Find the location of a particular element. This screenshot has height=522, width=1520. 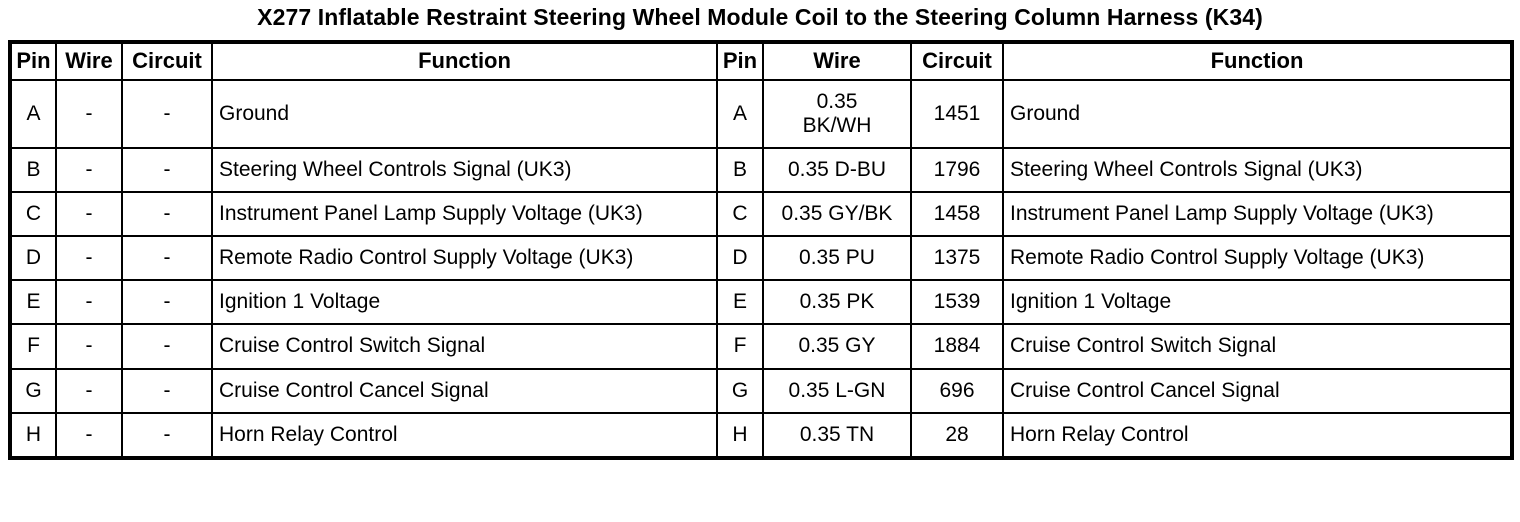

cell-circuit-right: 696 is located at coordinates (957, 390).